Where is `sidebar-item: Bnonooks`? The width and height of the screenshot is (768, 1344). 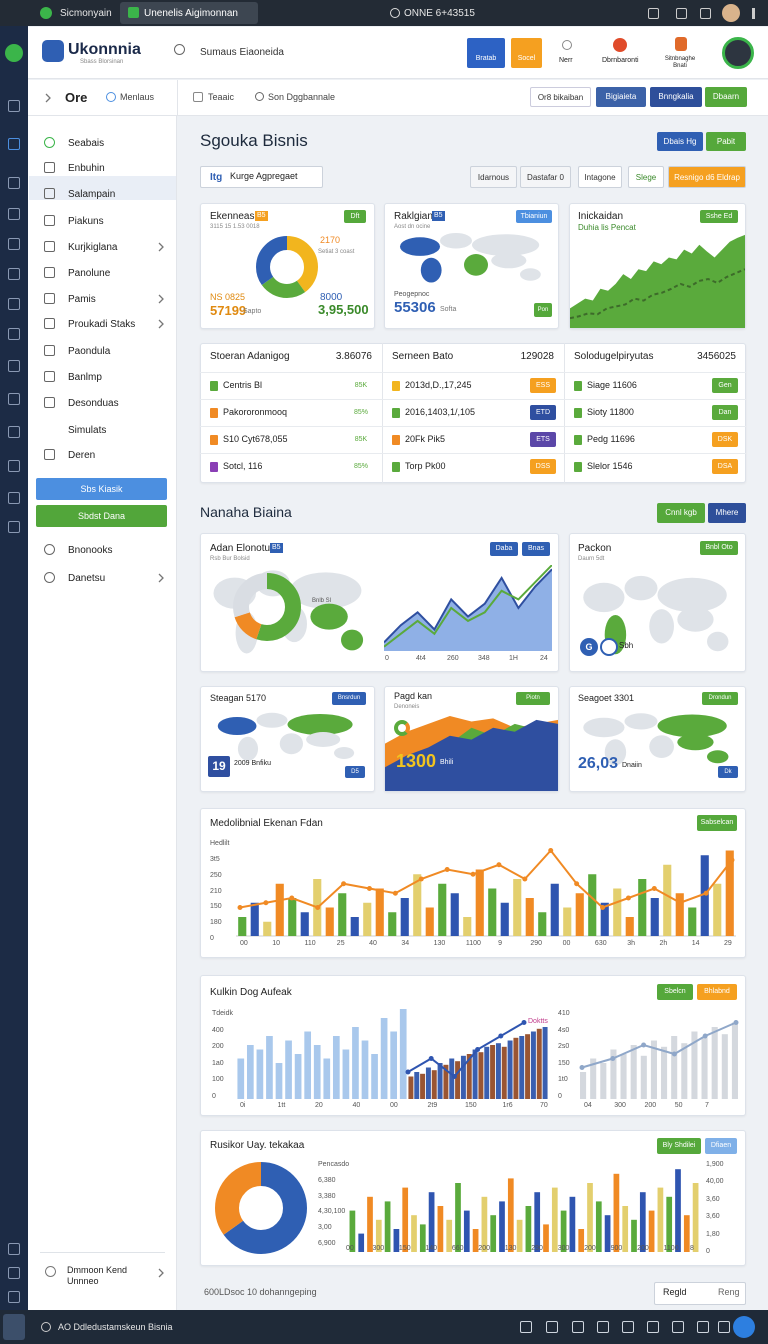 sidebar-item: Bnonooks is located at coordinates (90, 550).